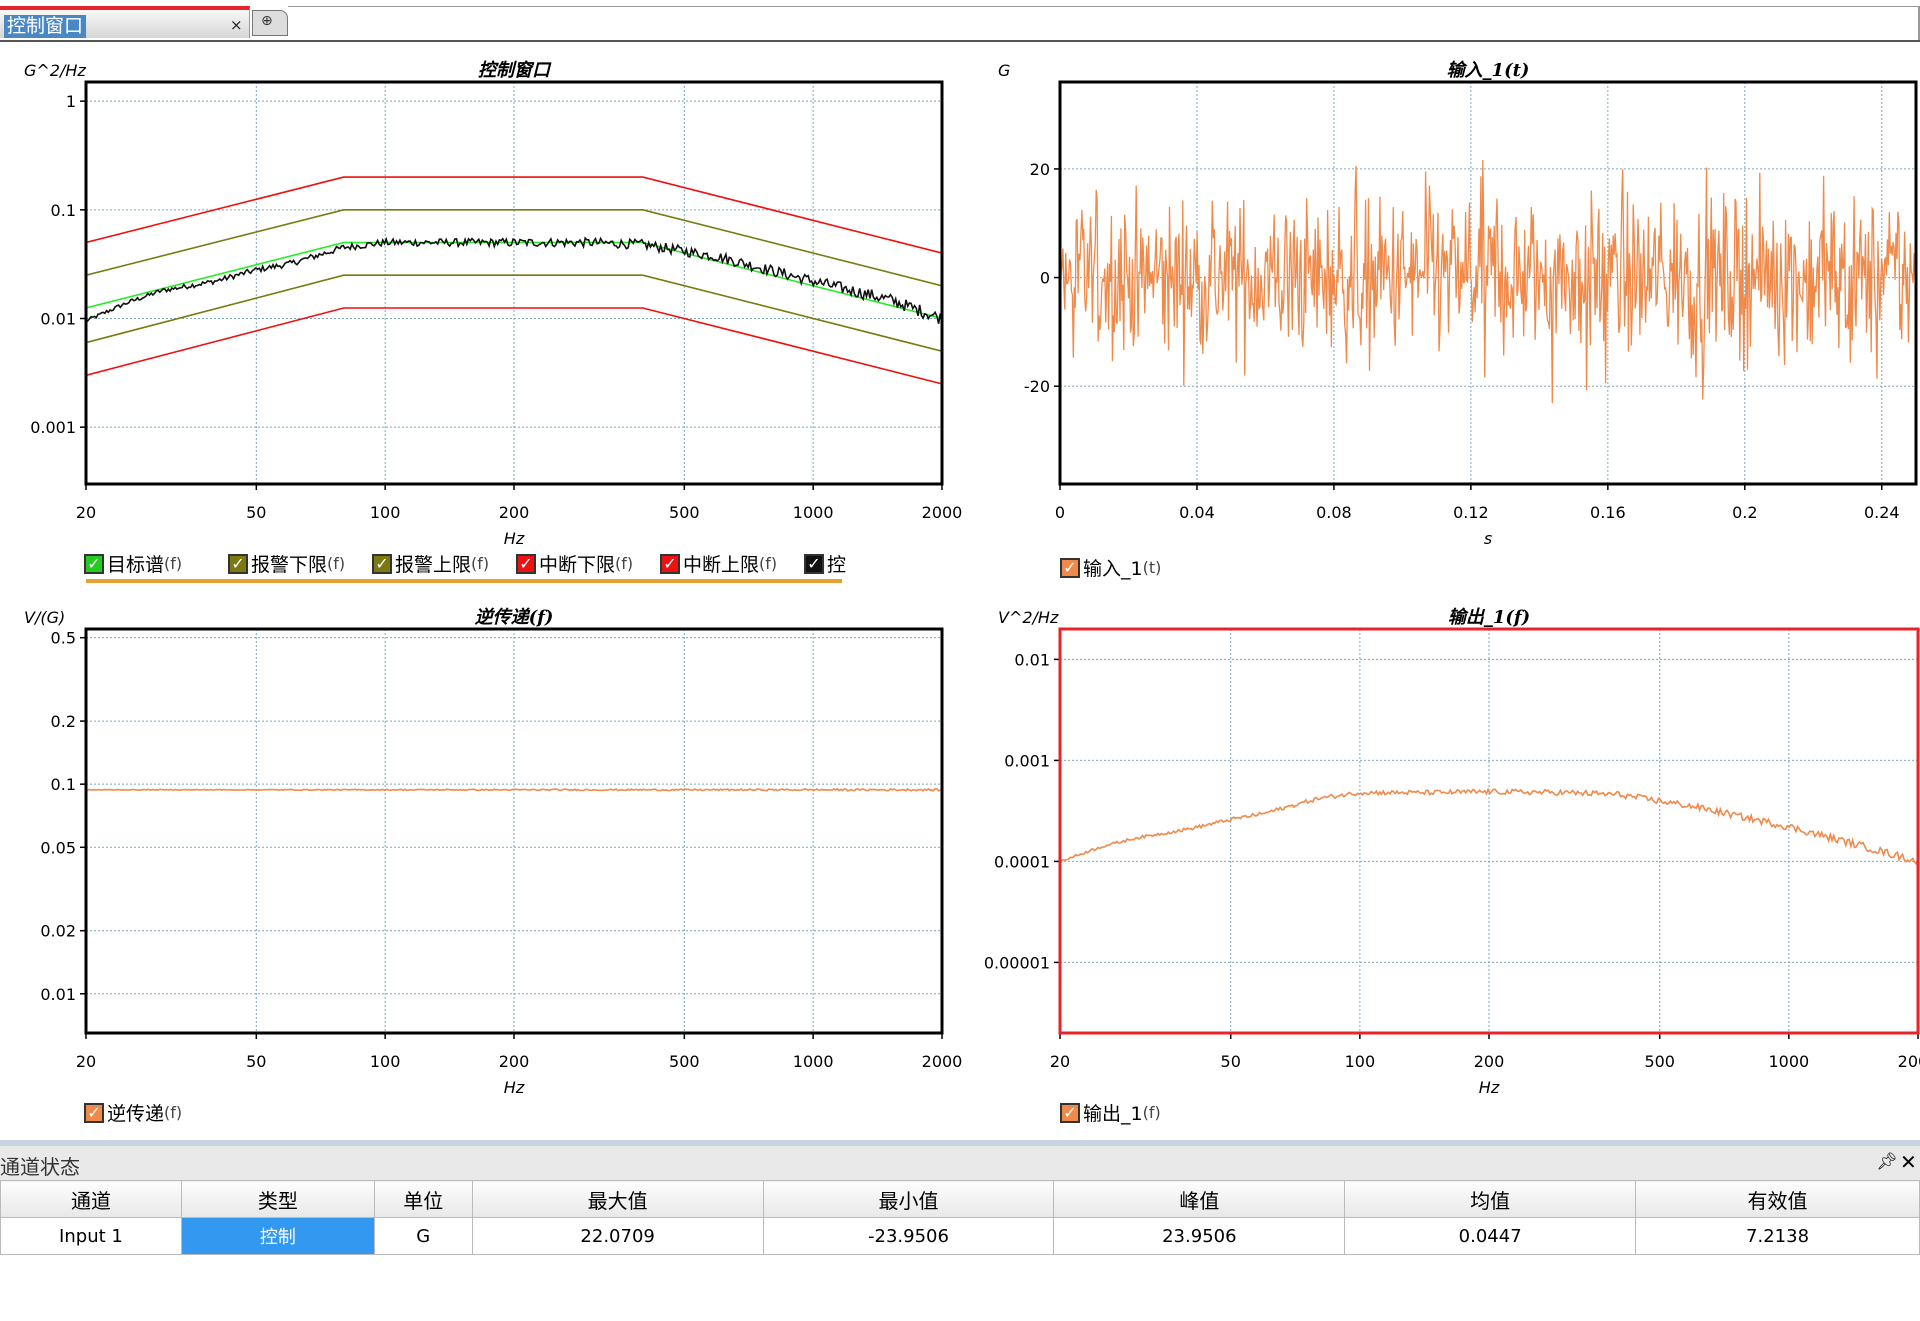  I want to click on x-tick-label: 0.2, so click(1744, 512).